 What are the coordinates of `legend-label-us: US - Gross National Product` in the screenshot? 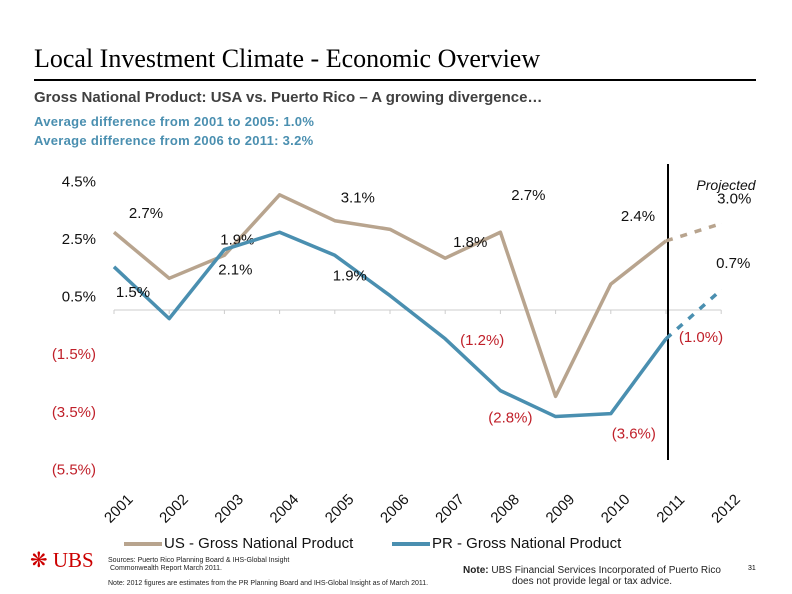 It's located at (259, 543).